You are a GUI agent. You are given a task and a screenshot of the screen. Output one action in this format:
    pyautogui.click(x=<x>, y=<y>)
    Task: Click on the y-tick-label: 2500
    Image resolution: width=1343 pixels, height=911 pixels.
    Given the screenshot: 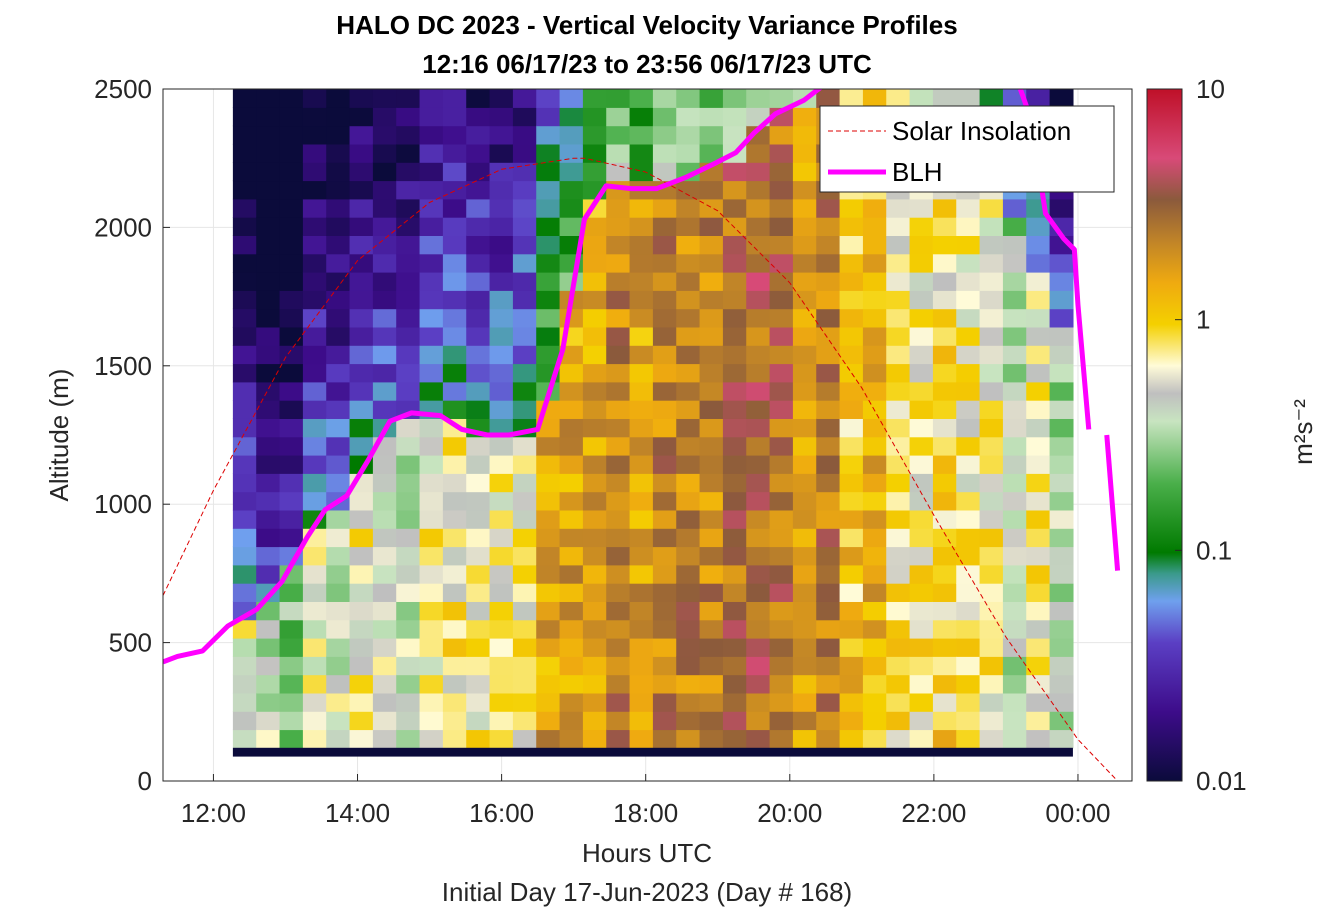 What is the action you would take?
    pyautogui.click(x=123, y=89)
    